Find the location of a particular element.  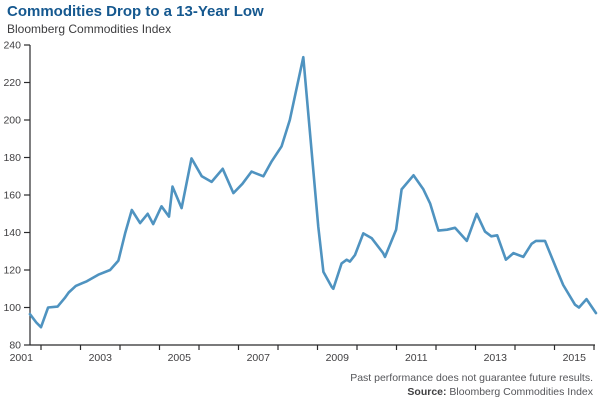

x-tick-label: 2011 is located at coordinates (416, 358).